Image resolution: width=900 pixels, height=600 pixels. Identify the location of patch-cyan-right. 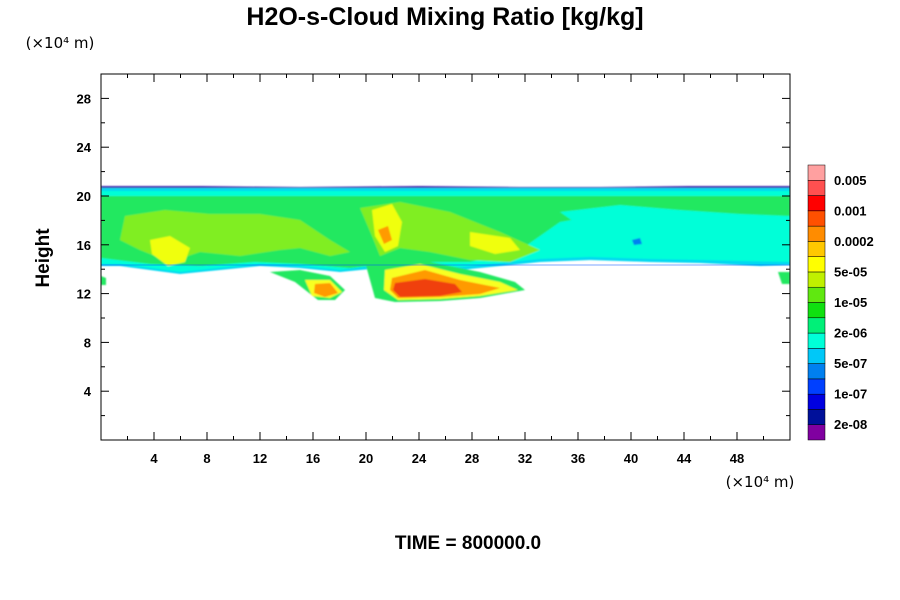
(675, 225).